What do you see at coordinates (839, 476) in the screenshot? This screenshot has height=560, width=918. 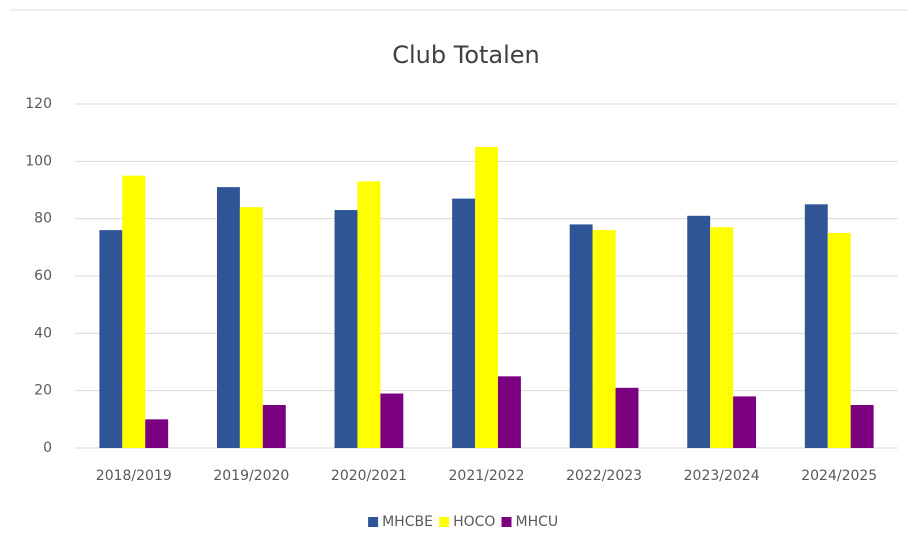 I see `x-tick-label: 2024/2025` at bounding box center [839, 476].